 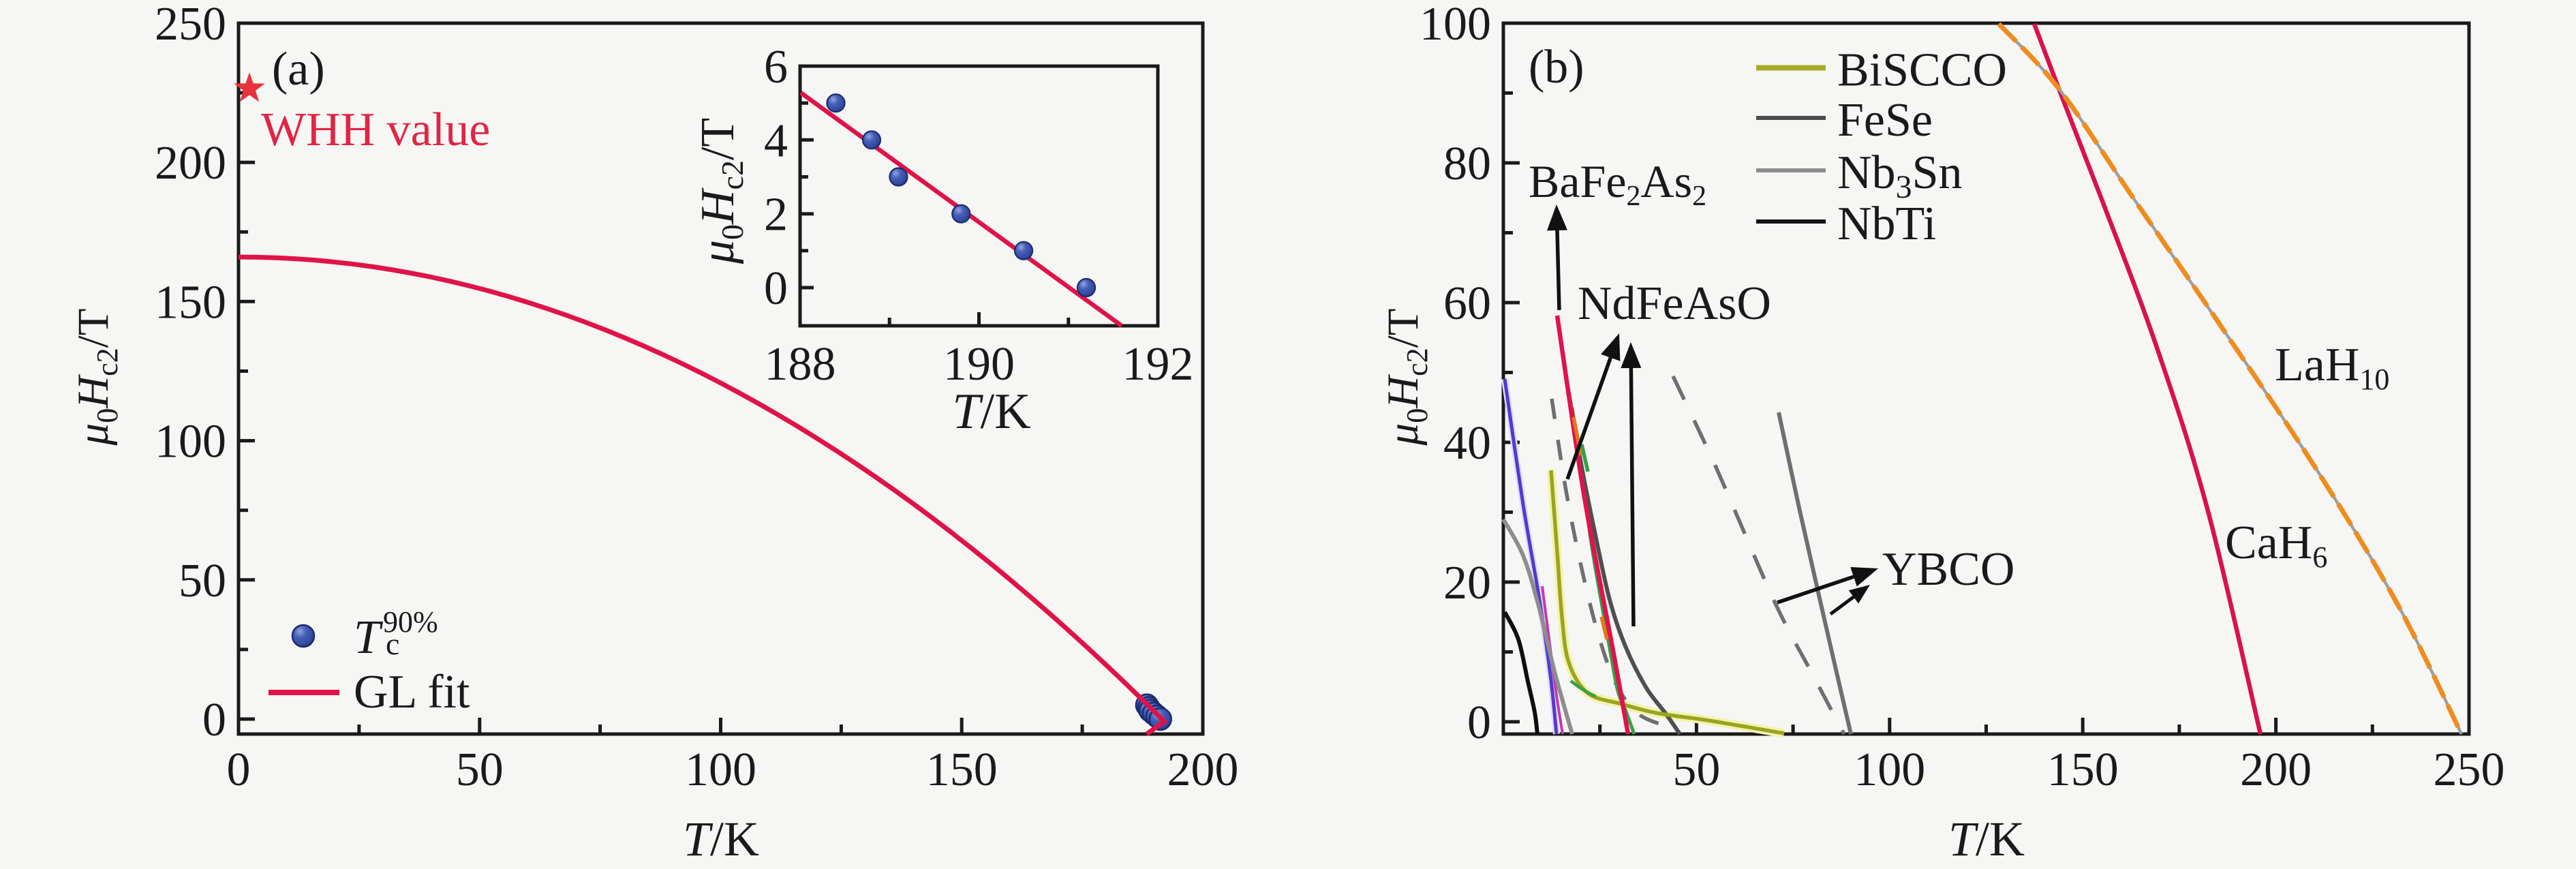 What do you see at coordinates (1467, 303) in the screenshot?
I see `svg-text: 60` at bounding box center [1467, 303].